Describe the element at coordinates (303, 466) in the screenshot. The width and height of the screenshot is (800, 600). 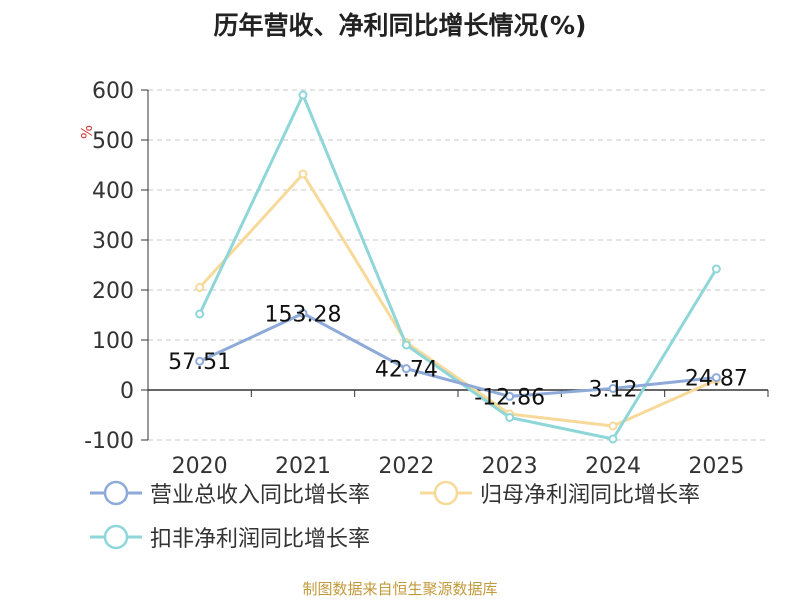
I see `x-tick-label: 2021` at that location.